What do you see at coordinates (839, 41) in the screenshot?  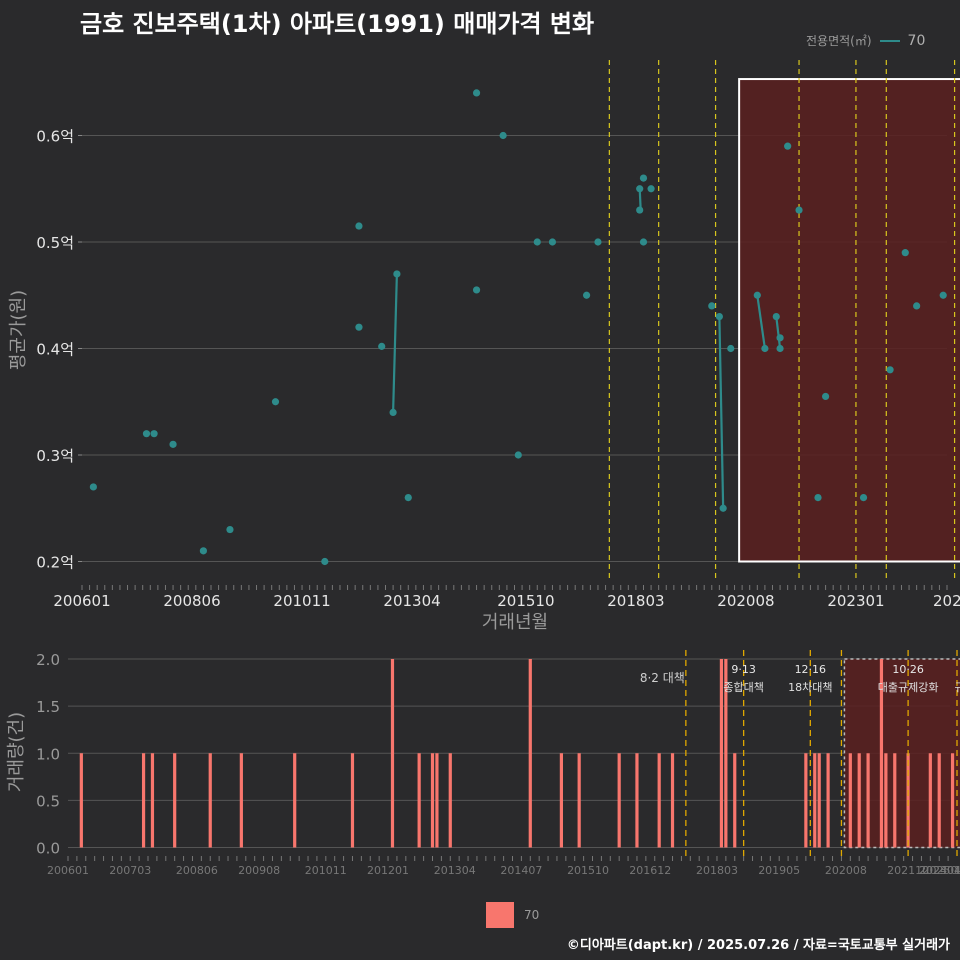 I see `legend-title: 전용면적(㎡)` at bounding box center [839, 41].